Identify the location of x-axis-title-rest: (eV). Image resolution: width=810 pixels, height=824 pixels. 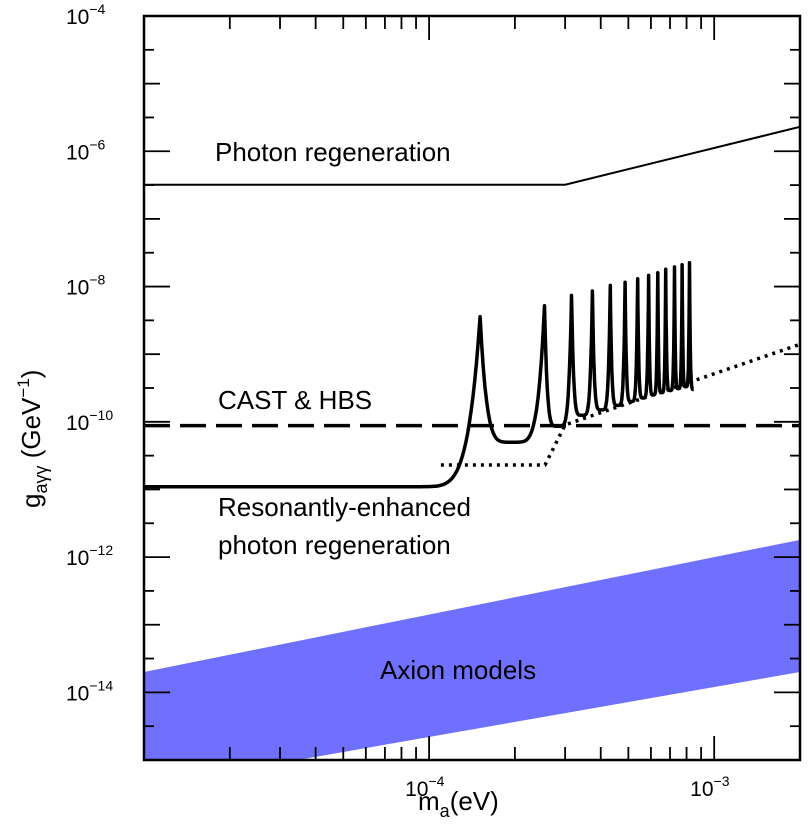
(474, 801).